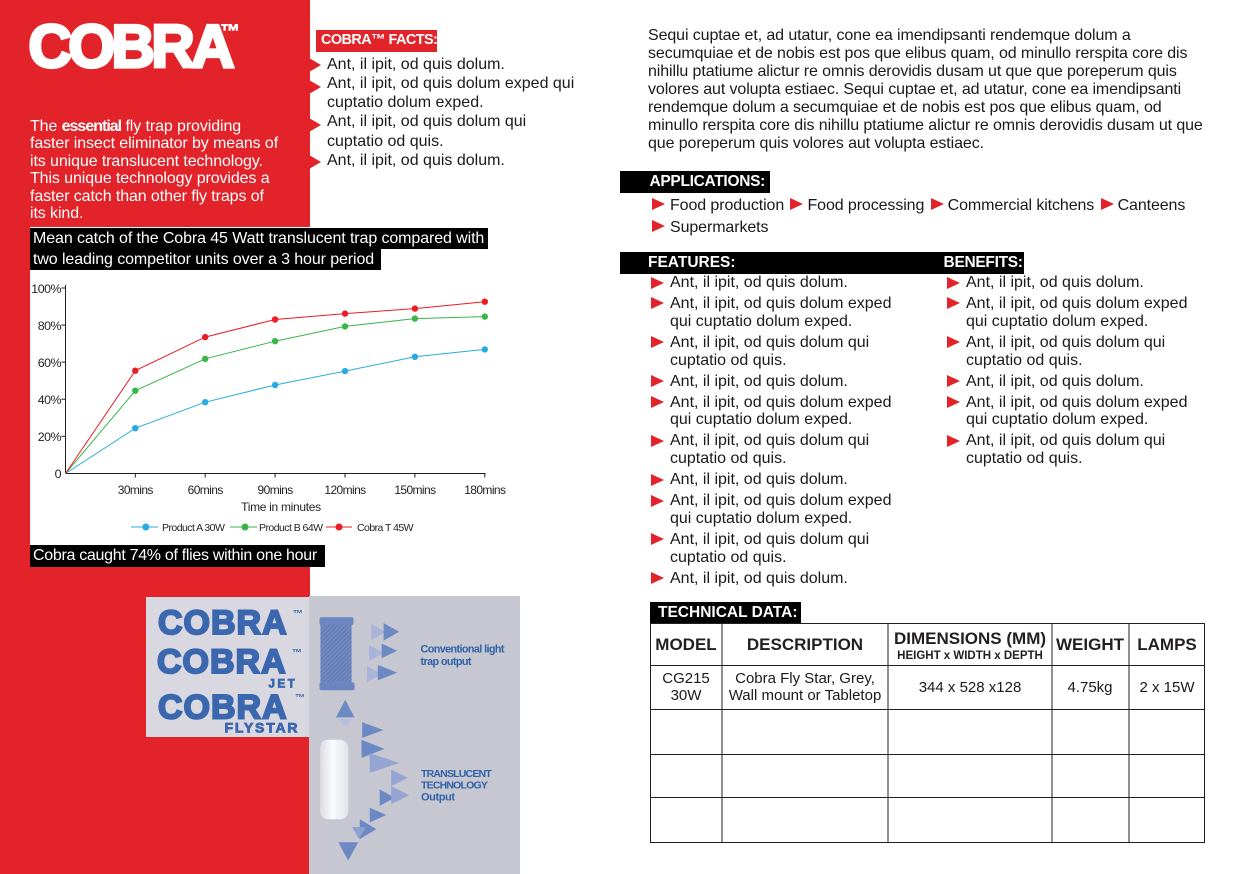 The height and width of the screenshot is (874, 1240). What do you see at coordinates (136, 490) in the screenshot?
I see `svg-text: 30mins` at bounding box center [136, 490].